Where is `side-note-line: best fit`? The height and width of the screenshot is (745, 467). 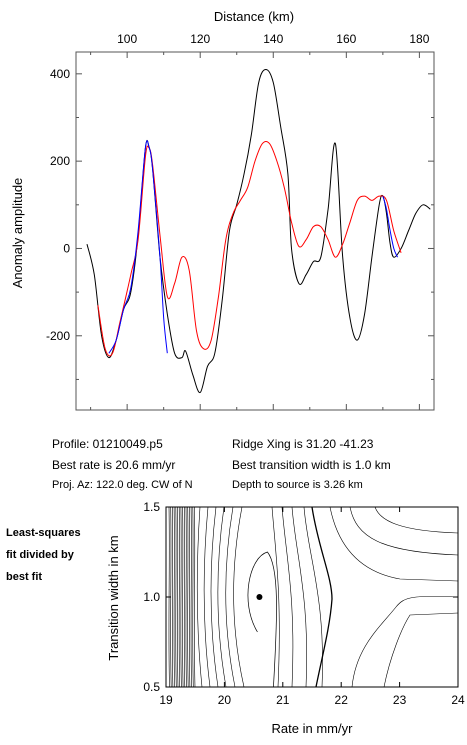 side-note-line: best fit is located at coordinates (24, 577).